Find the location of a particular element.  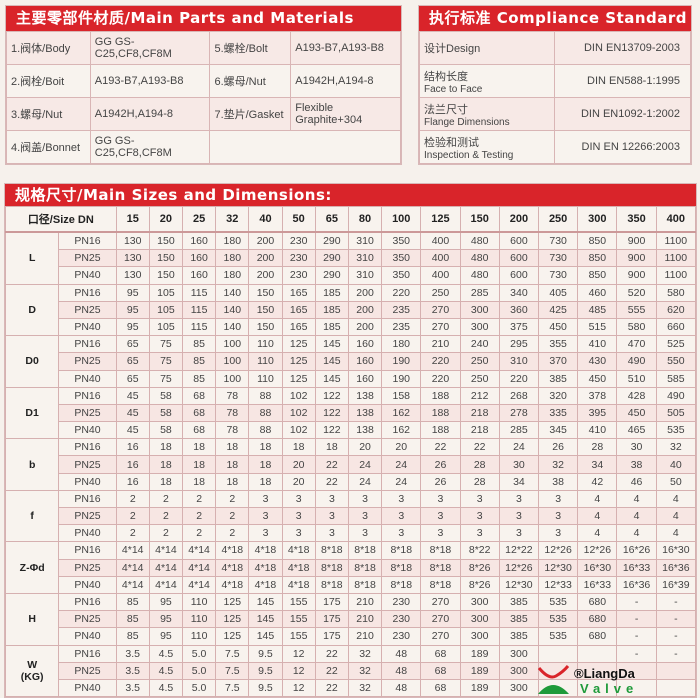

dimension-value: 270 is located at coordinates (440, 636).